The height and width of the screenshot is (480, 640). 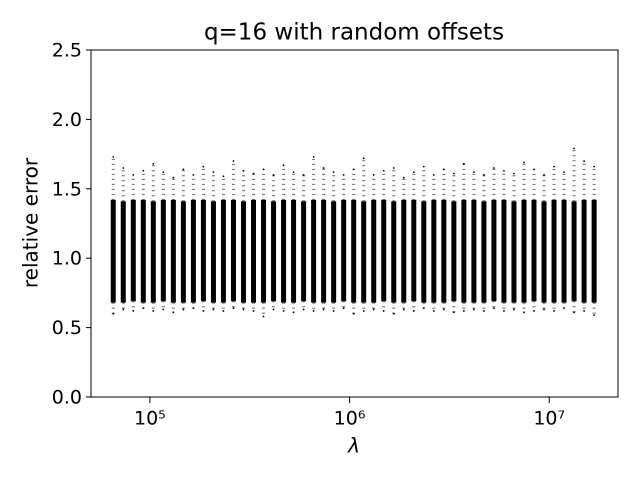 What do you see at coordinates (67, 398) in the screenshot?
I see `y-tick-label: 0.0` at bounding box center [67, 398].